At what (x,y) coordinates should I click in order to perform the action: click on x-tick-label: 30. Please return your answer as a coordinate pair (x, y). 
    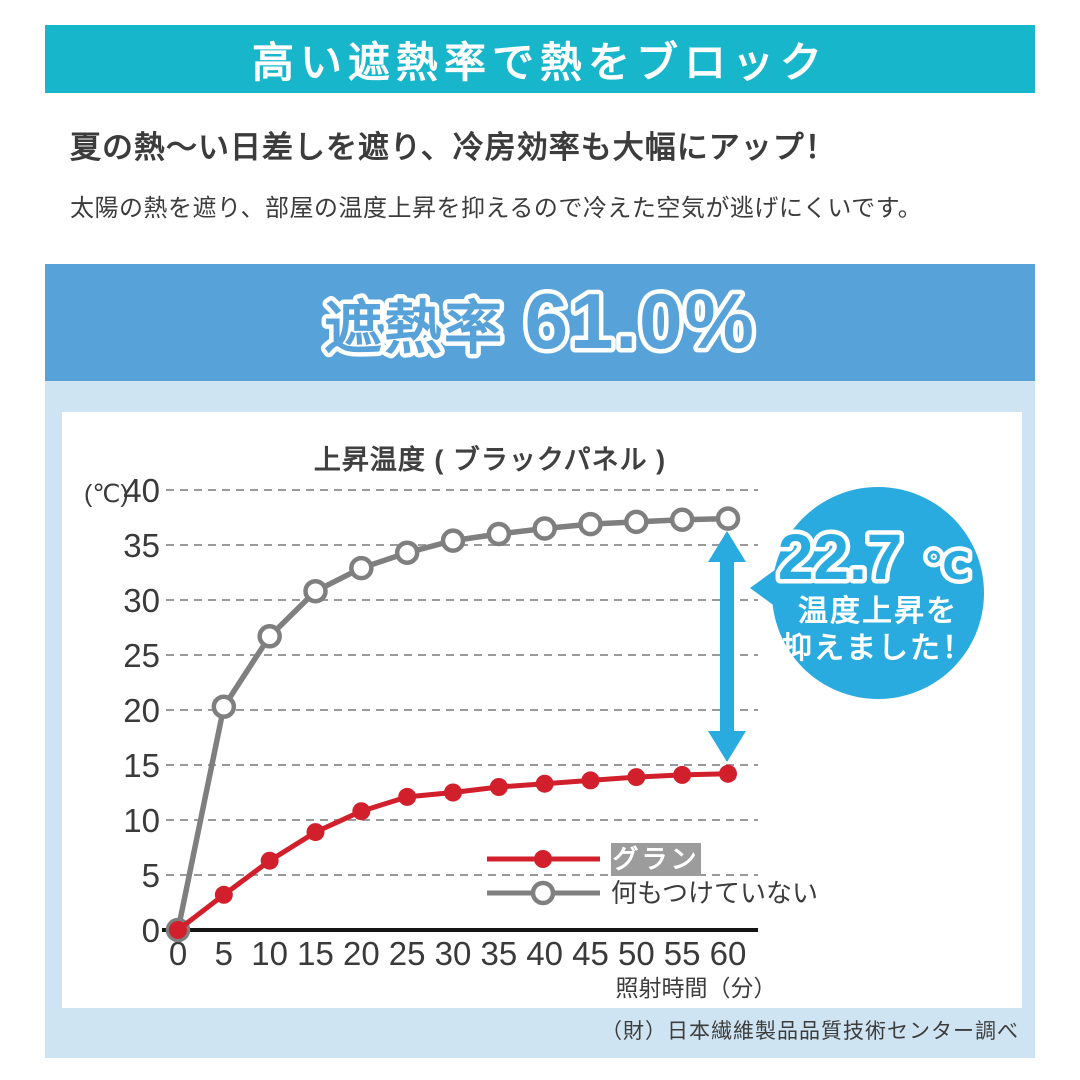
    Looking at the image, I should click on (453, 953).